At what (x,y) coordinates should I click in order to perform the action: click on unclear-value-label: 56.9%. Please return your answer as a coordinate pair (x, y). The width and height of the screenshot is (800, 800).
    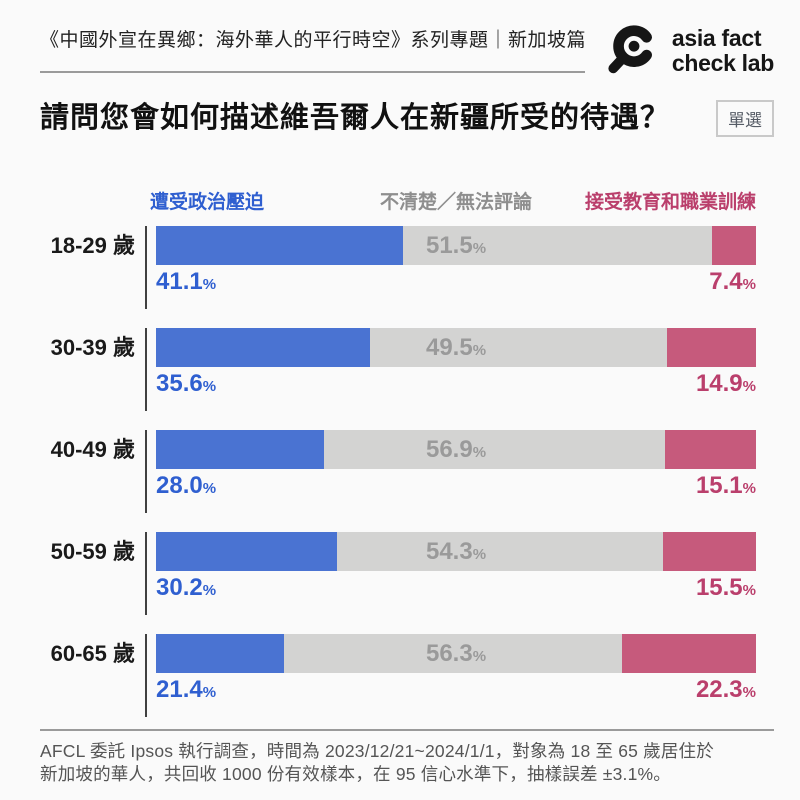
    Looking at the image, I should click on (456, 449).